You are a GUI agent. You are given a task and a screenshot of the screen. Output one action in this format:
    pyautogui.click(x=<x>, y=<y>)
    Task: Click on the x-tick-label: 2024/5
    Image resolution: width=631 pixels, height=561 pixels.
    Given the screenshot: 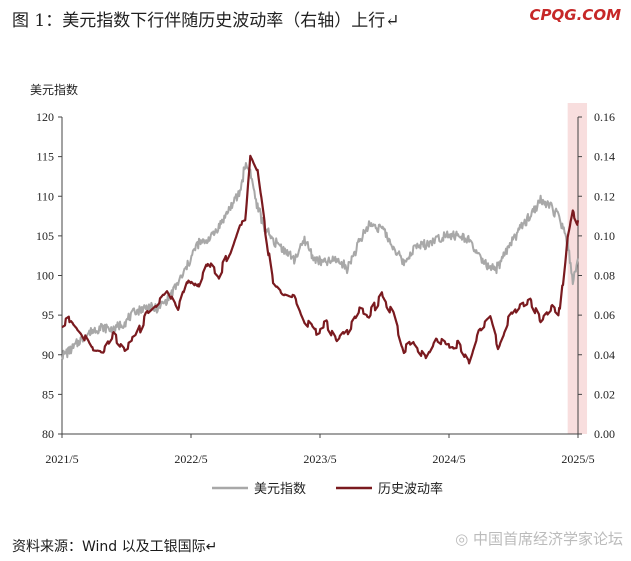 What is the action you would take?
    pyautogui.click(x=448, y=459)
    